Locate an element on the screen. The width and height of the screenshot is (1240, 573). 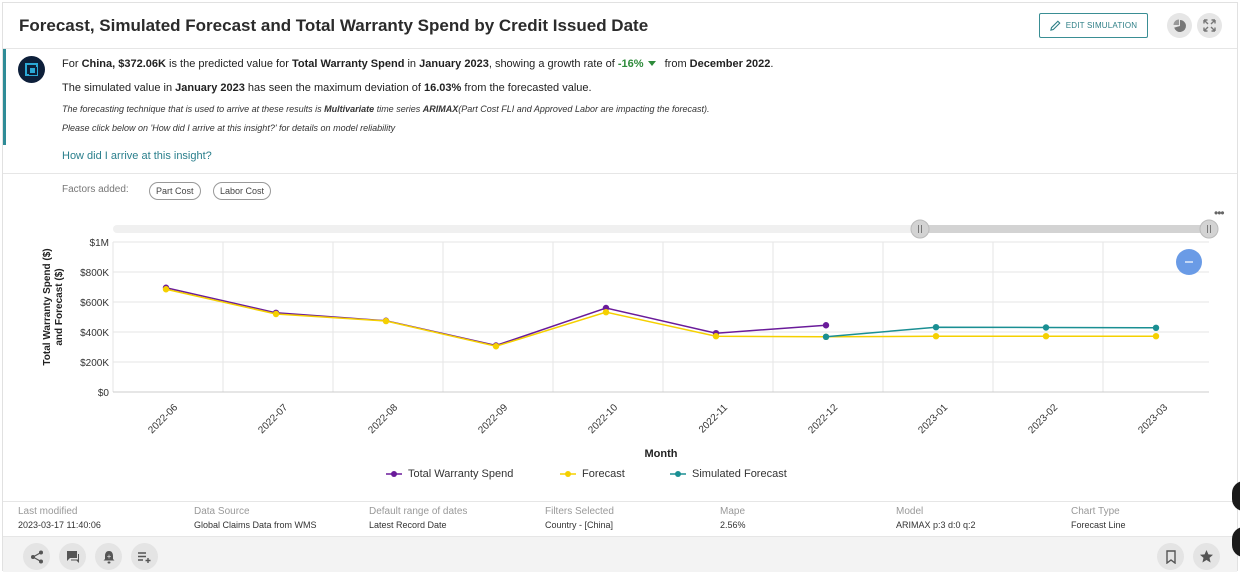
x-tick-label: 2022-11 is located at coordinates (714, 419).